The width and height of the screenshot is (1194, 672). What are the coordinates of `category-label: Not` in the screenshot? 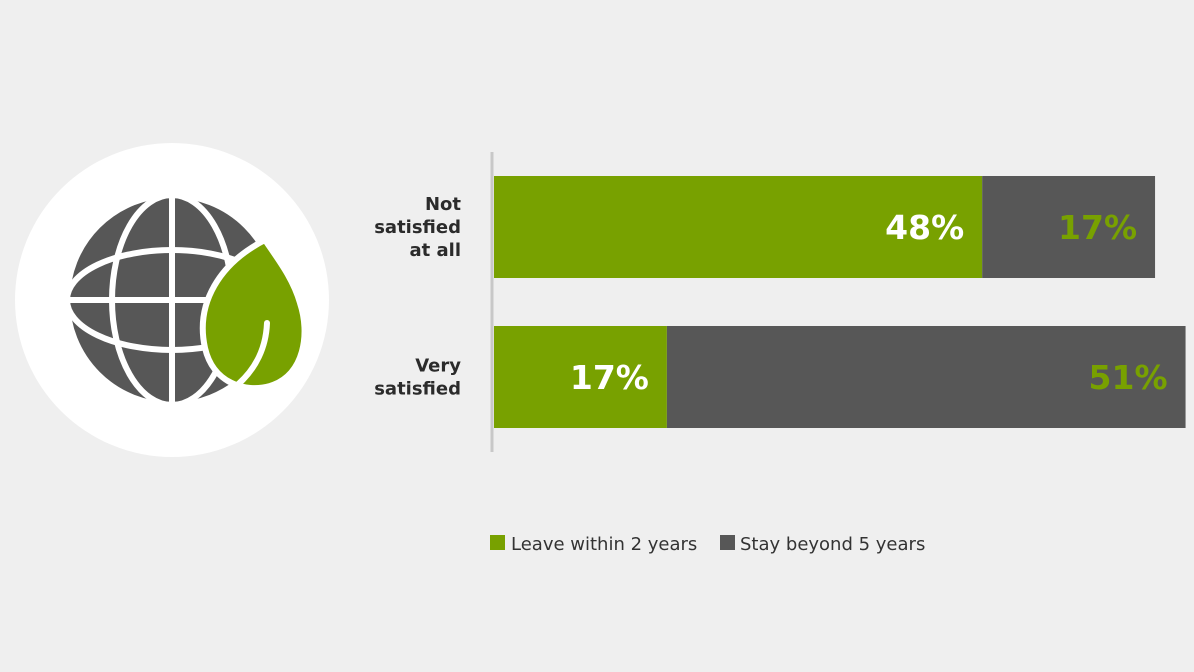 It's located at (443, 204).